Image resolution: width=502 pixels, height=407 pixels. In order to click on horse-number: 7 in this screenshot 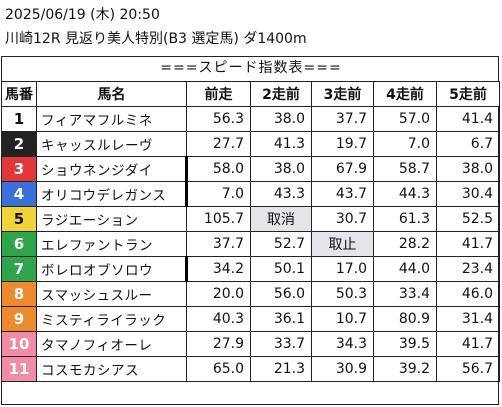, I will do `click(19, 269)`.